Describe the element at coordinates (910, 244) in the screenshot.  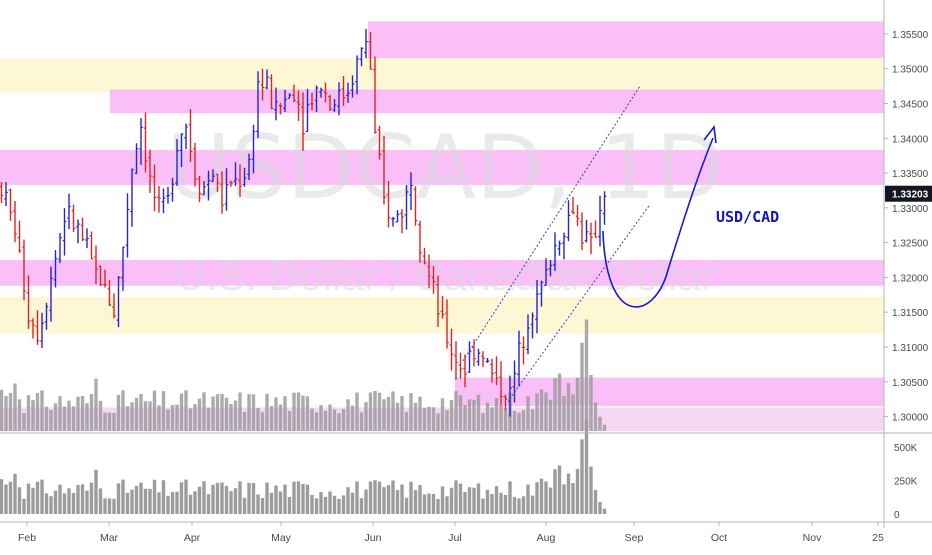
I see `price-tick-label: 1.32500` at that location.